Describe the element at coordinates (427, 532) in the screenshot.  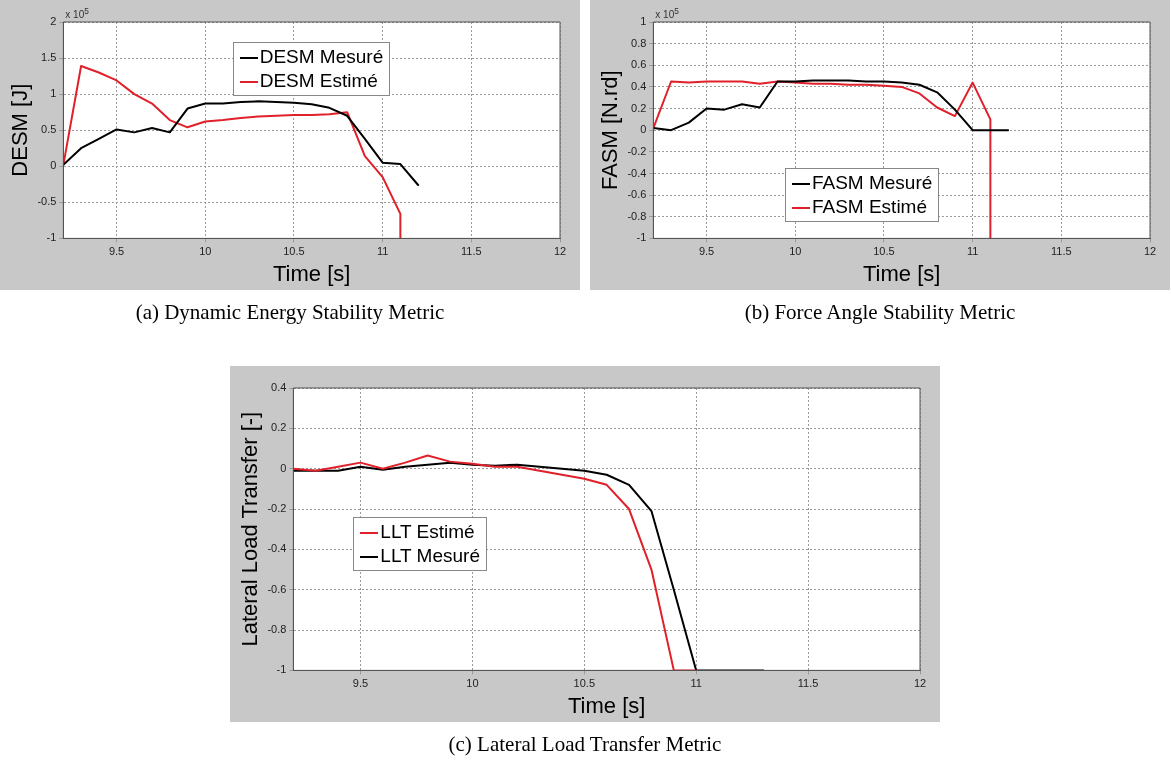
I see `legend-label: LLT Estimé` at that location.